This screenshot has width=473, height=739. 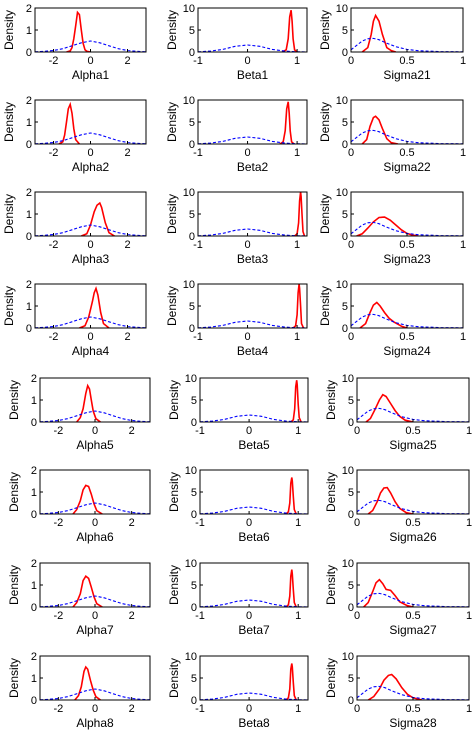 What do you see at coordinates (254, 723) in the screenshot?
I see `x-axis-label: Beta8` at bounding box center [254, 723].